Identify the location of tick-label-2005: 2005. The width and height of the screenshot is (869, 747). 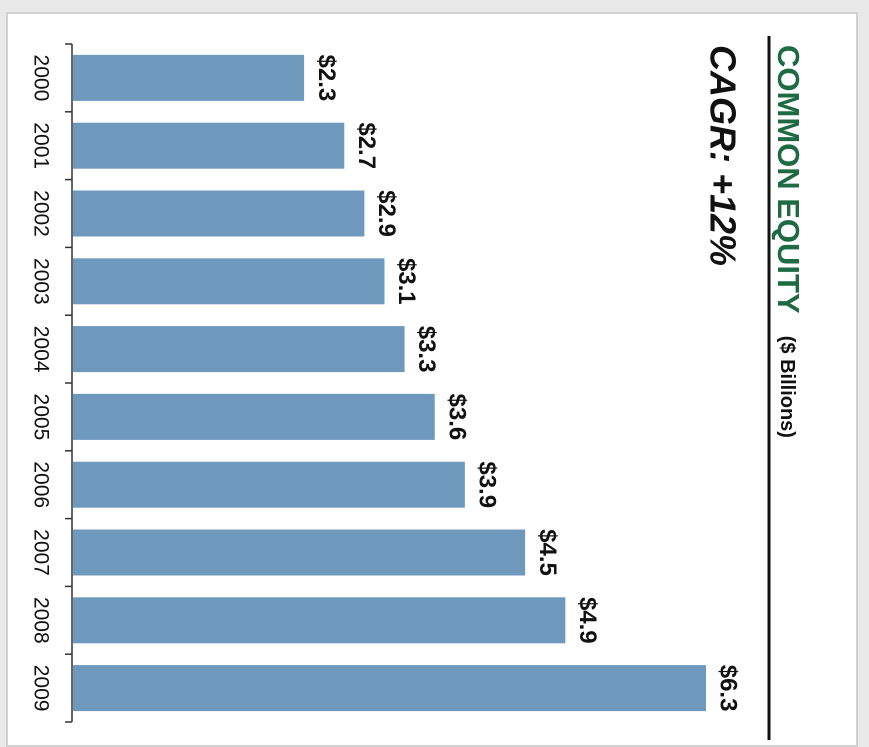
(40, 417).